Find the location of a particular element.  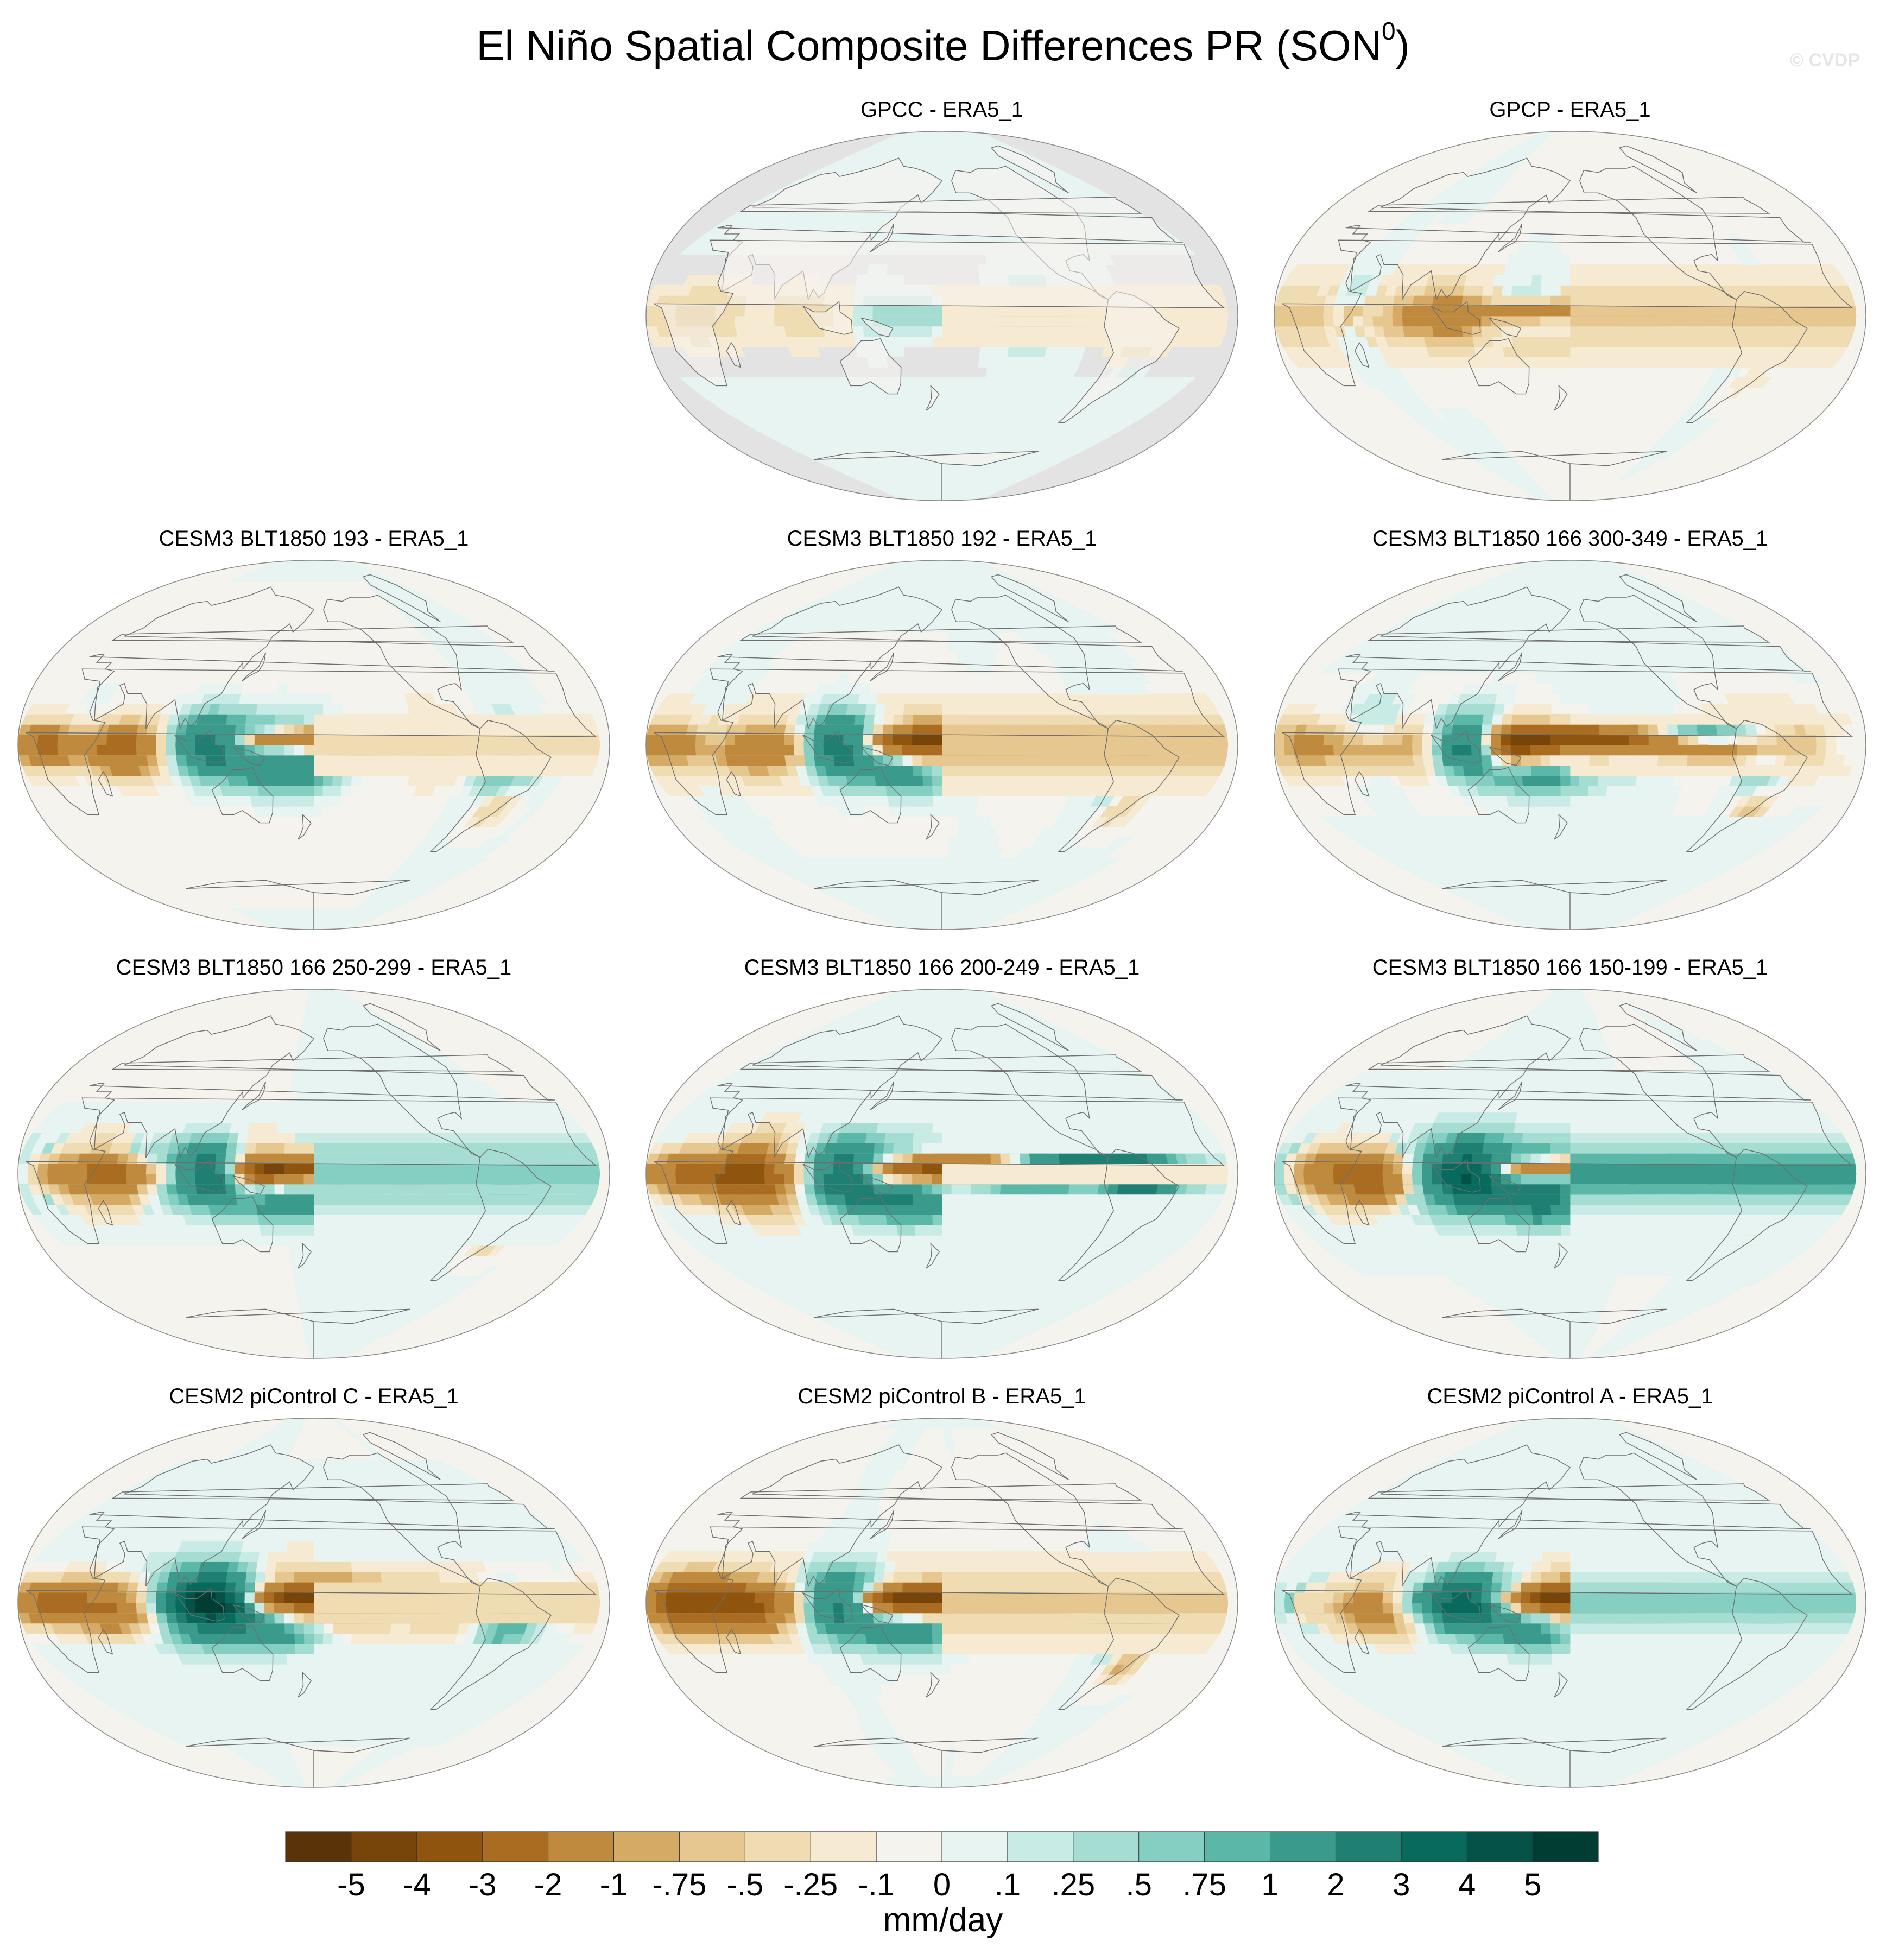

map-panel: GPCC - ERA5_1 is located at coordinates (941, 304).